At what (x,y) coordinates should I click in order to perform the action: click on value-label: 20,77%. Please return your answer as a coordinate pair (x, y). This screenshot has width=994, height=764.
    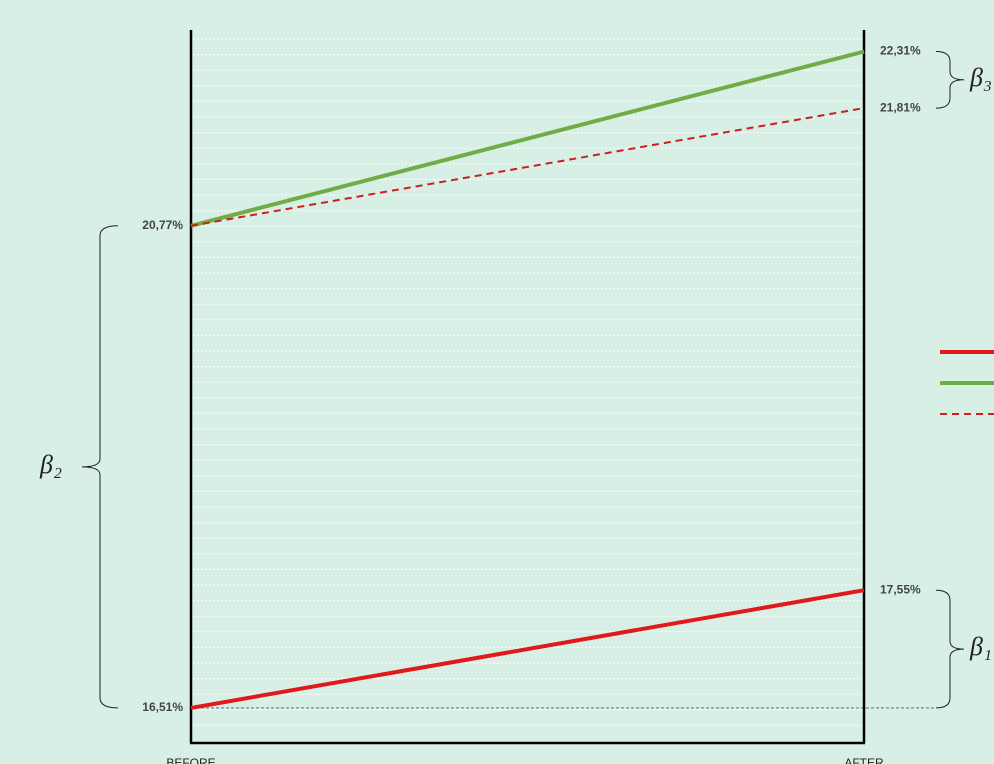
    Looking at the image, I should click on (162, 225).